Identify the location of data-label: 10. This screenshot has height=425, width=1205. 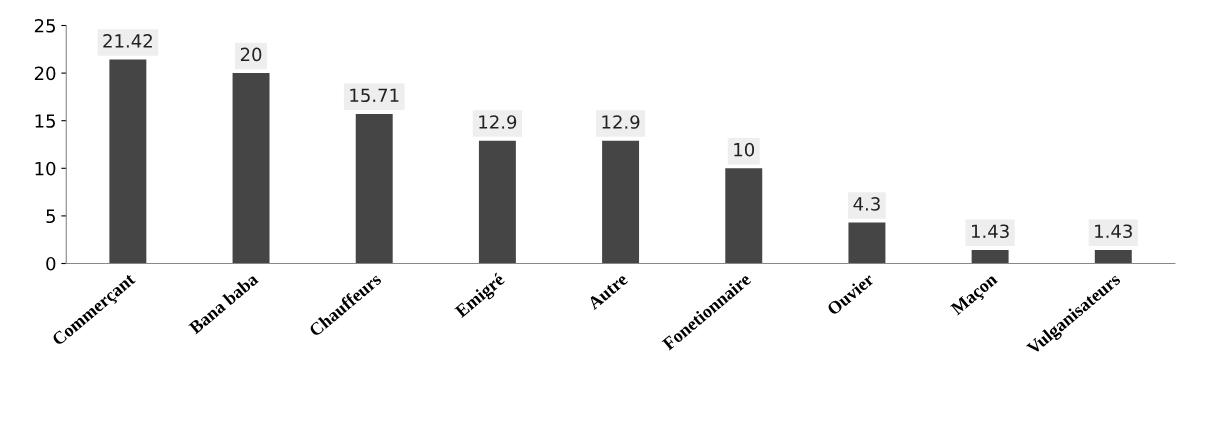
(744, 149).